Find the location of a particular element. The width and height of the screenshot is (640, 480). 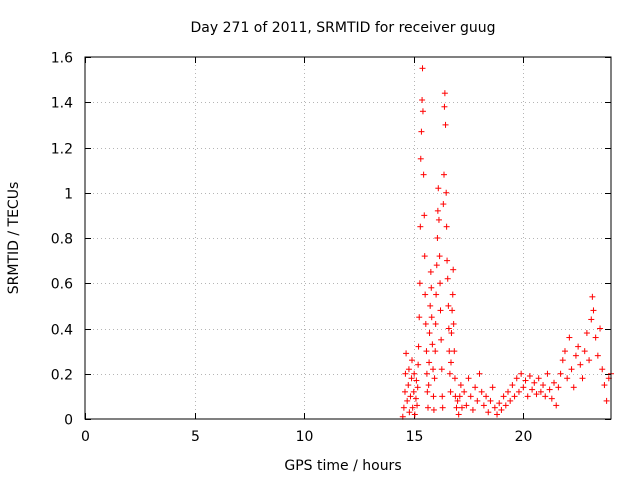

y-tick-label: 0.6 is located at coordinates (62, 285).